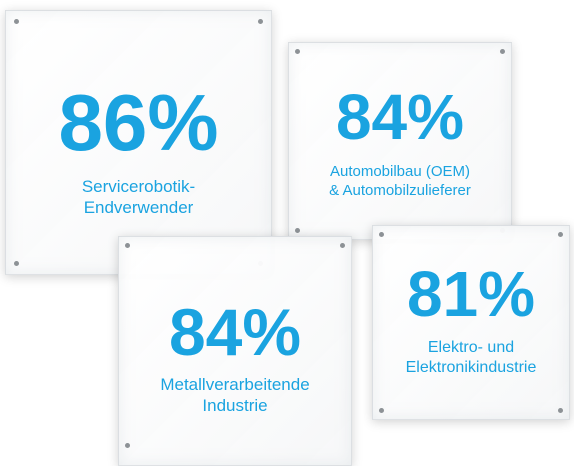  I want to click on label-line: Servicerobotik-, so click(138, 186).